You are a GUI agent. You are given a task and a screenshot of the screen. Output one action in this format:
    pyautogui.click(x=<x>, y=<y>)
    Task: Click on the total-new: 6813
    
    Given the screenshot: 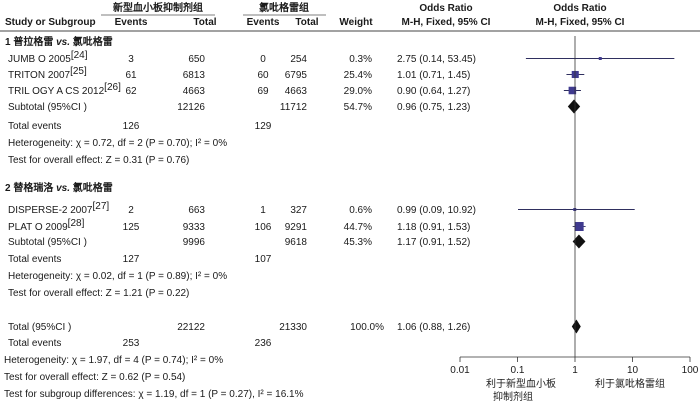 What is the action you would take?
    pyautogui.click(x=194, y=75)
    